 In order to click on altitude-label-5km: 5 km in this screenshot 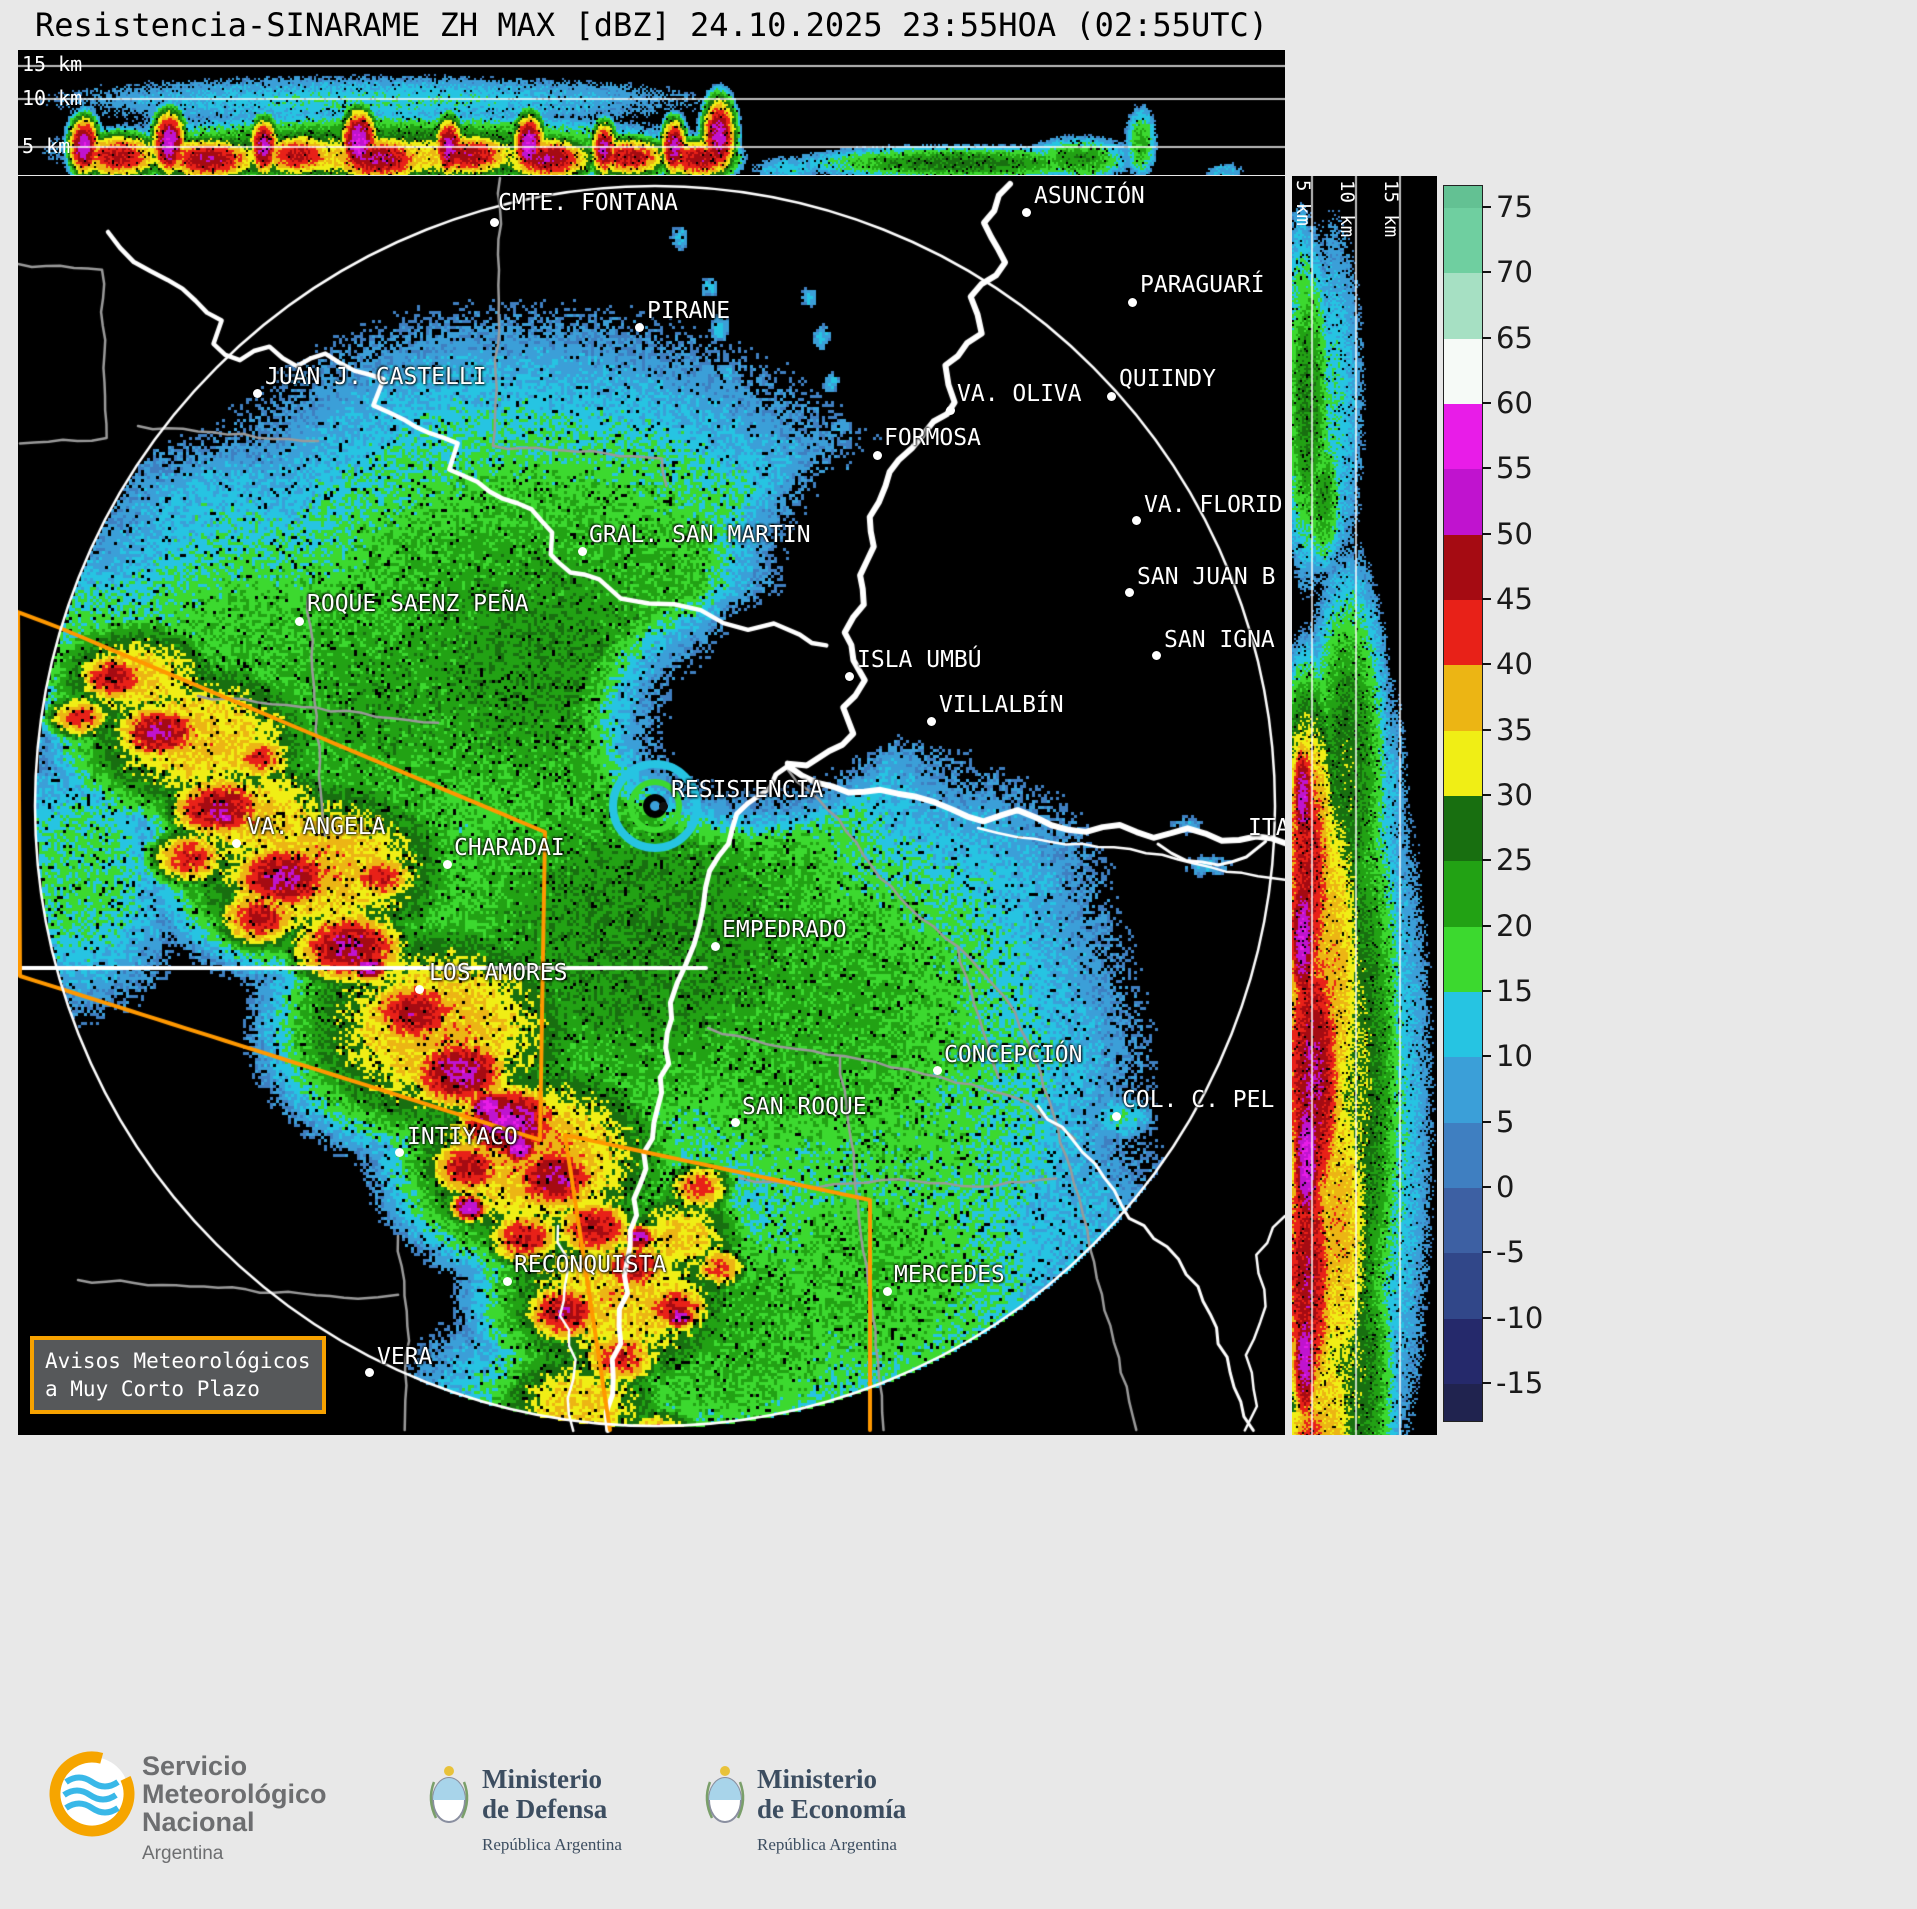, I will do `click(46, 146)`.